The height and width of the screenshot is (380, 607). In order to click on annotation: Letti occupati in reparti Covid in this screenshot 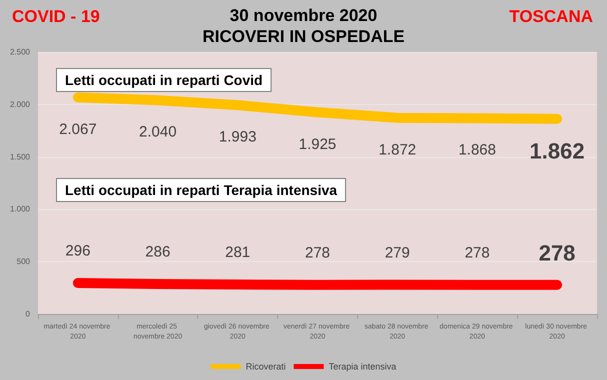, I will do `click(164, 80)`.